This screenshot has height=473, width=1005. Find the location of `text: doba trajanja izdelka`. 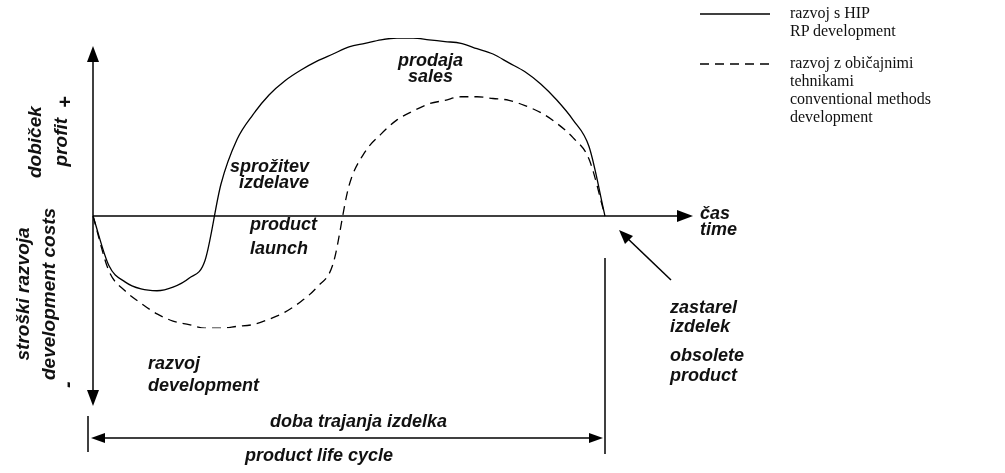

text: doba trajanja izdelka is located at coordinates (359, 421).